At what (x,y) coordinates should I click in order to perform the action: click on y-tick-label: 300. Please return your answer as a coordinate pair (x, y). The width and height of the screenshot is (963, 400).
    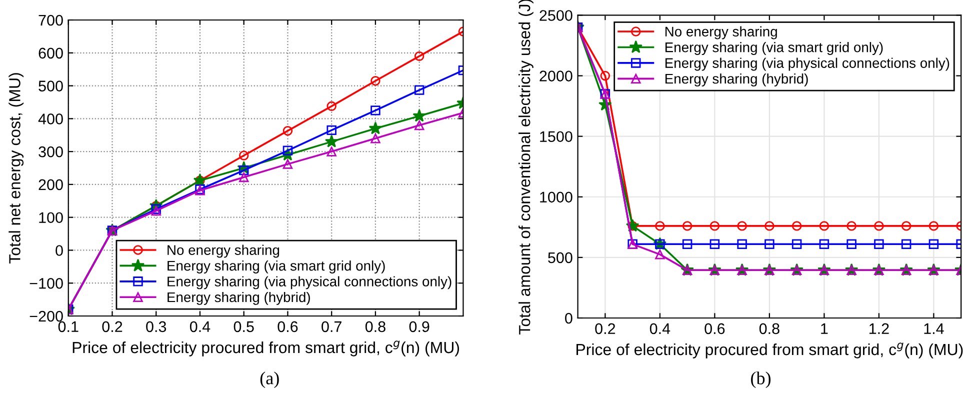
    Looking at the image, I should click on (50, 152).